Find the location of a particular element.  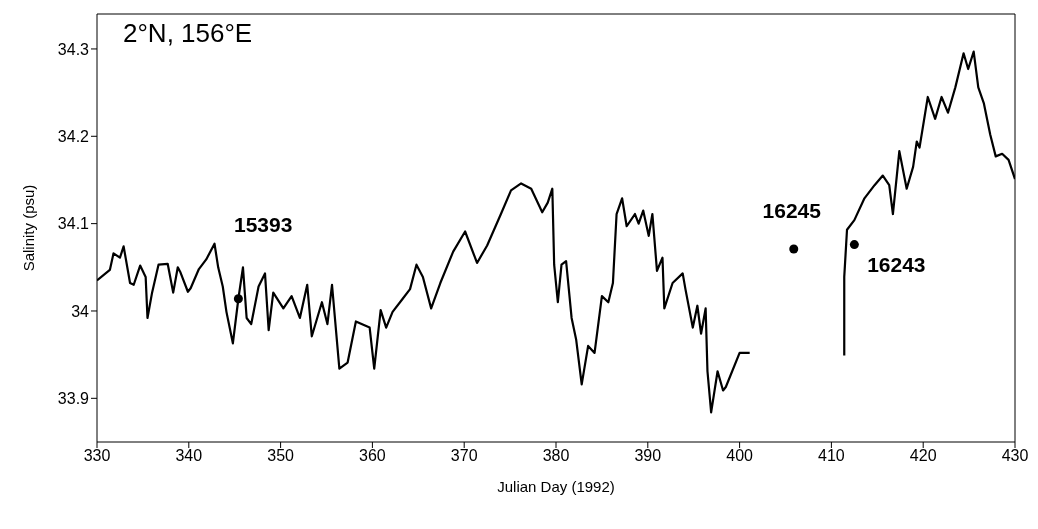

x-axis-title: Julian Day (1992) is located at coordinates (556, 486).